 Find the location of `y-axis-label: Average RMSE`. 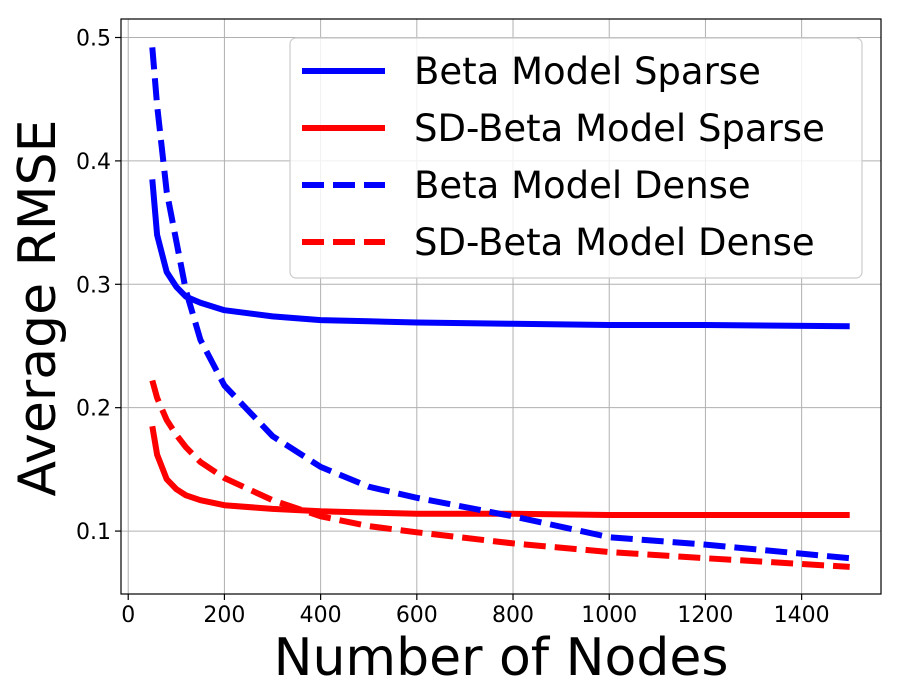

y-axis-label: Average RMSE is located at coordinates (38, 308).